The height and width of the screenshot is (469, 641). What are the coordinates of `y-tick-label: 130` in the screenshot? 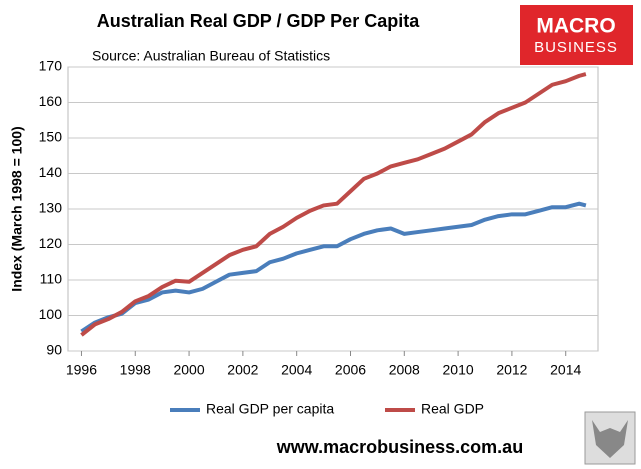 It's located at (51, 208).